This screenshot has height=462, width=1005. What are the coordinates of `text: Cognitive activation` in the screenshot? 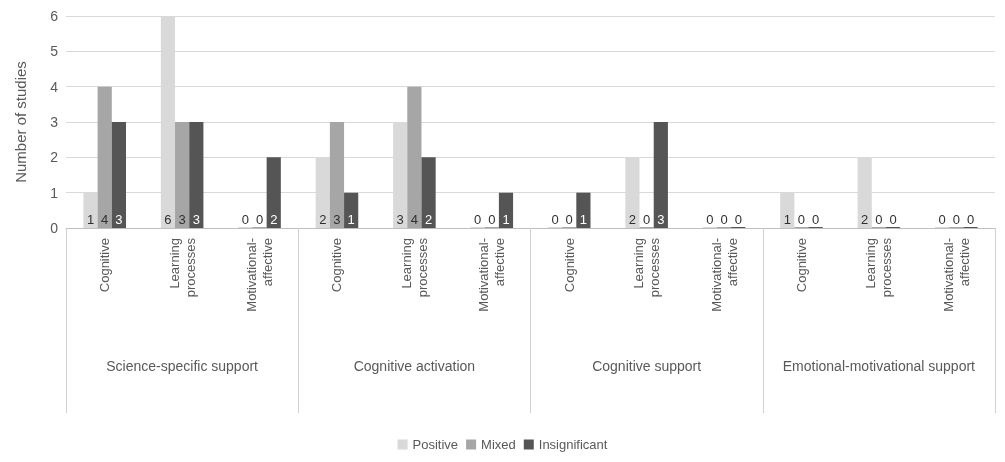 It's located at (414, 366).